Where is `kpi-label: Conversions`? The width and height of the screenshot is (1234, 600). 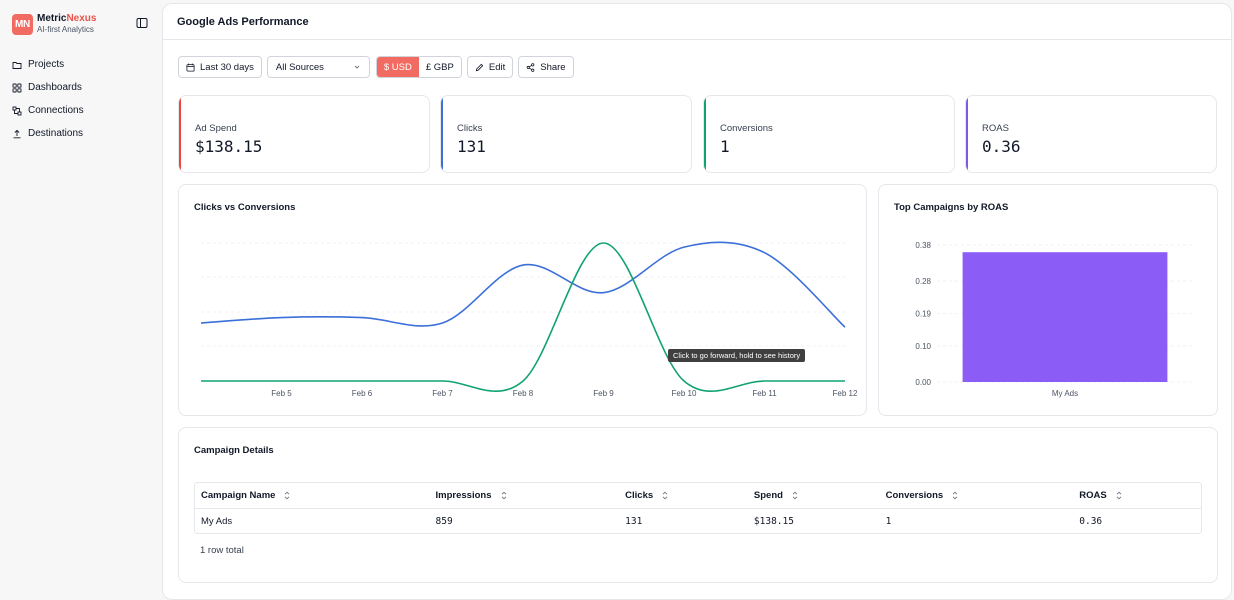
kpi-label: Conversions is located at coordinates (746, 128).